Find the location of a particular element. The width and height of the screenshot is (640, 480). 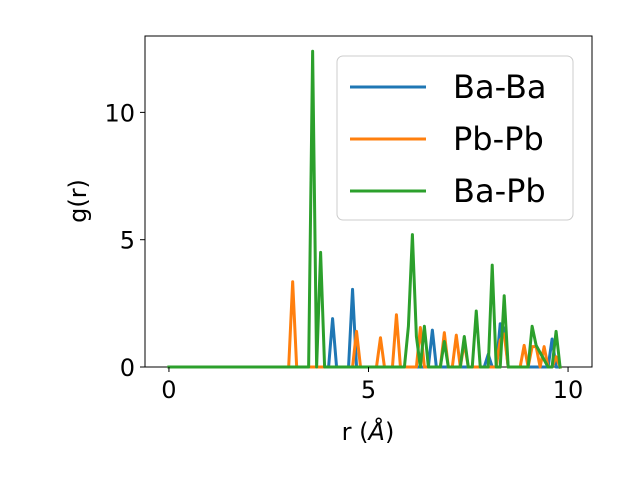

x-ticks: 0 5 10 is located at coordinates (372, 385).